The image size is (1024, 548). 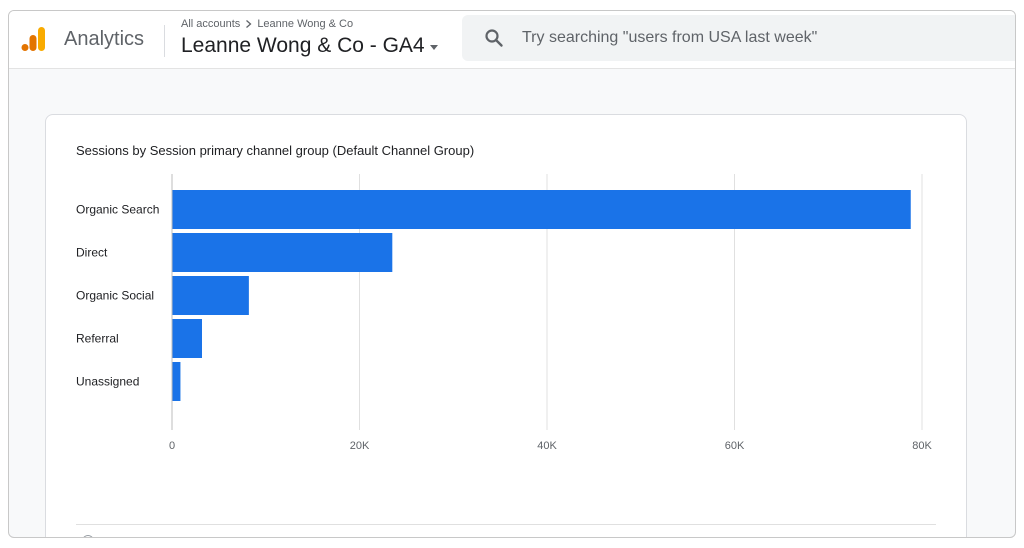 I want to click on card-divider, so click(x=506, y=524).